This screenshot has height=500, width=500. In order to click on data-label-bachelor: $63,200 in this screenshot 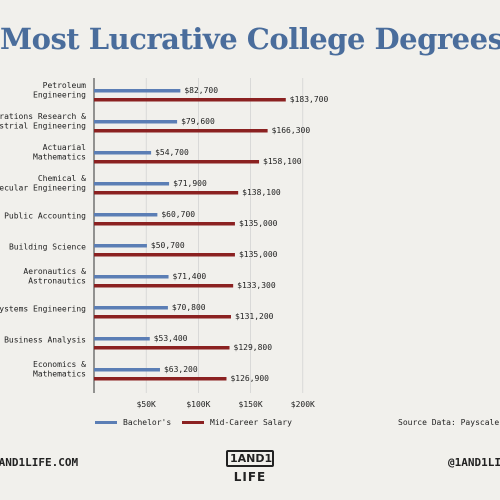, I will do `click(181, 369)`.